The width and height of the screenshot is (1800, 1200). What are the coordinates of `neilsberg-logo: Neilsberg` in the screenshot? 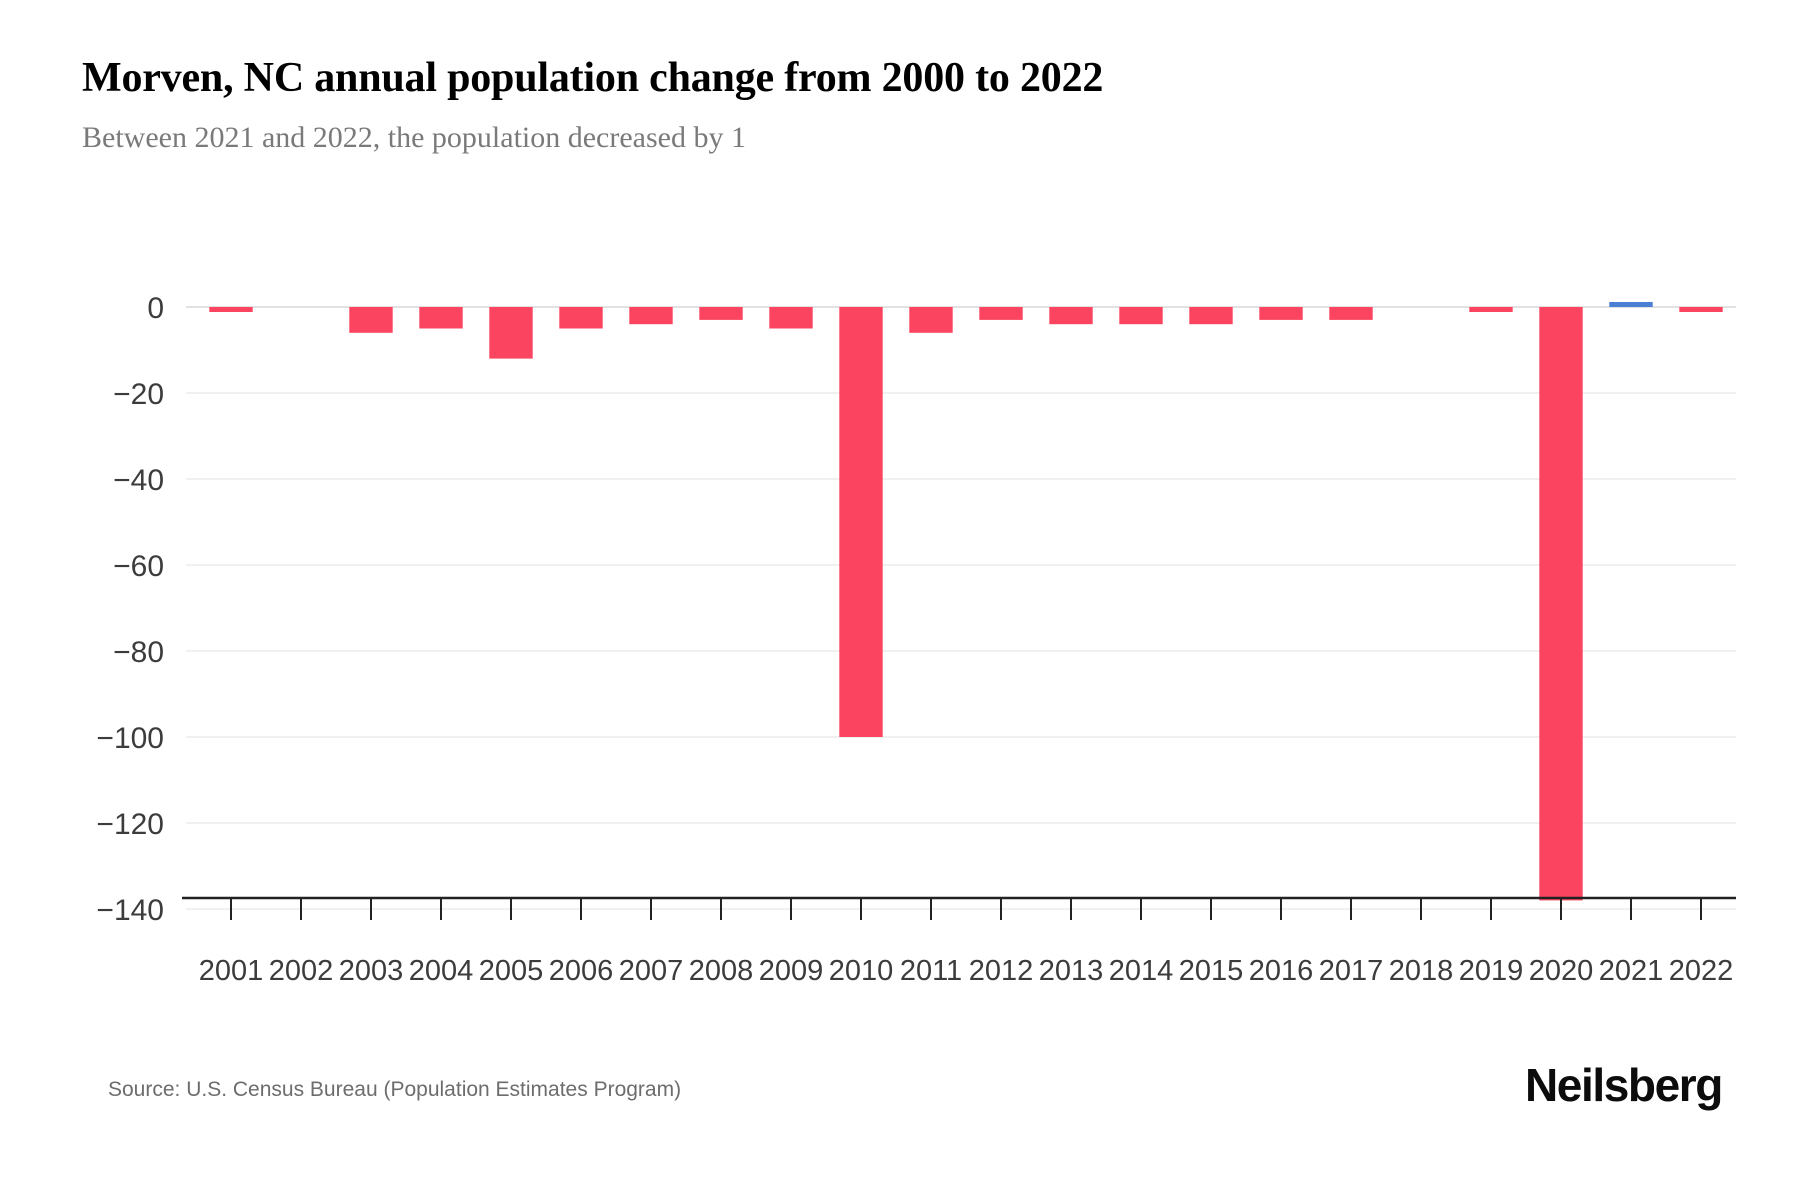 It's located at (1623, 1085).